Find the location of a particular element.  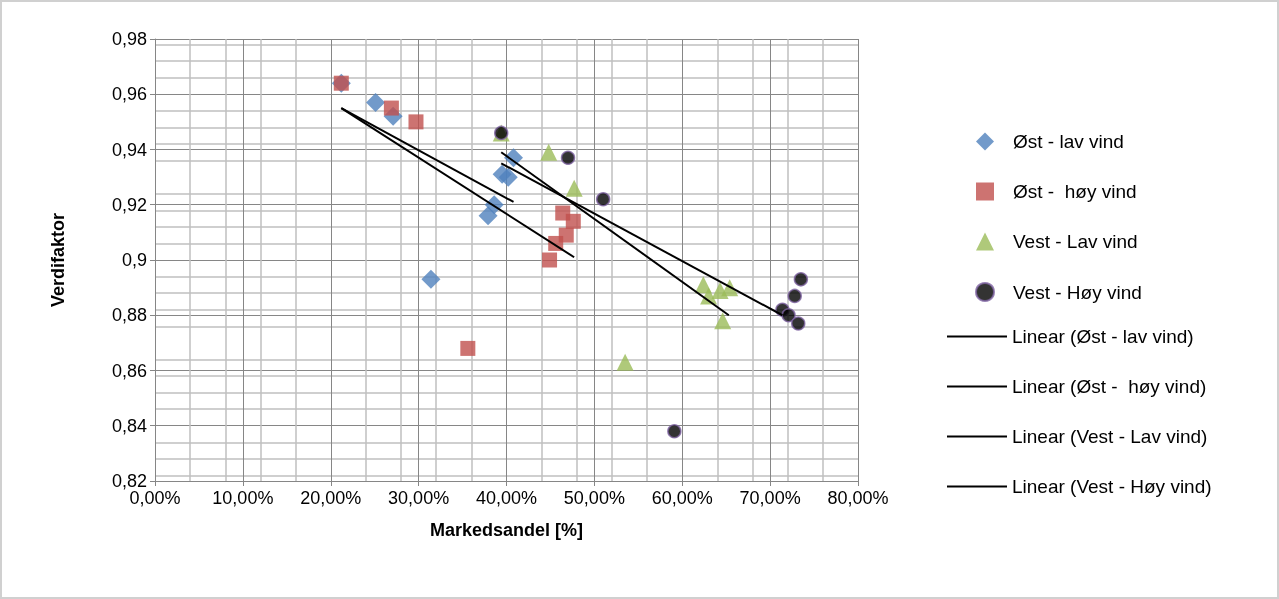

legend-label: Linear (Vest - Lav vind) is located at coordinates (1110, 436).